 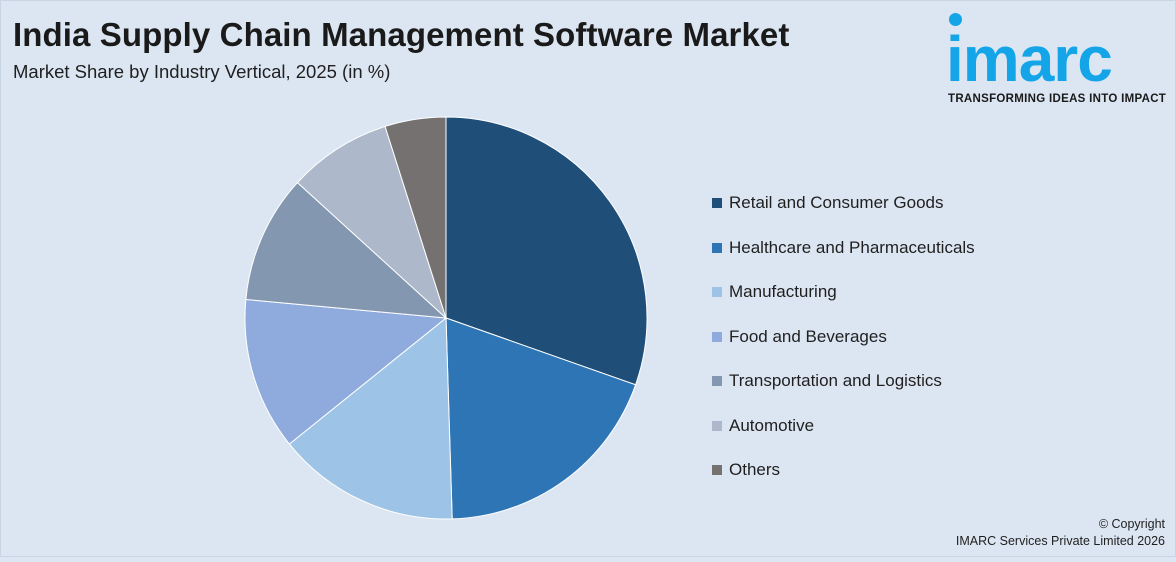 I want to click on legend-label: Healthcare and Pharmaceuticals, so click(x=852, y=247).